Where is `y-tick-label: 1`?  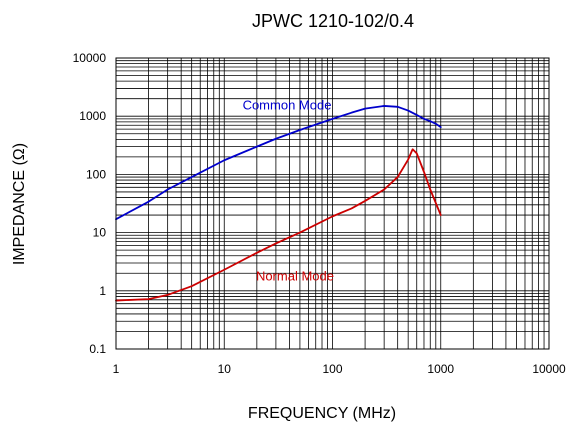
y-tick-label: 1 is located at coordinates (102, 291).